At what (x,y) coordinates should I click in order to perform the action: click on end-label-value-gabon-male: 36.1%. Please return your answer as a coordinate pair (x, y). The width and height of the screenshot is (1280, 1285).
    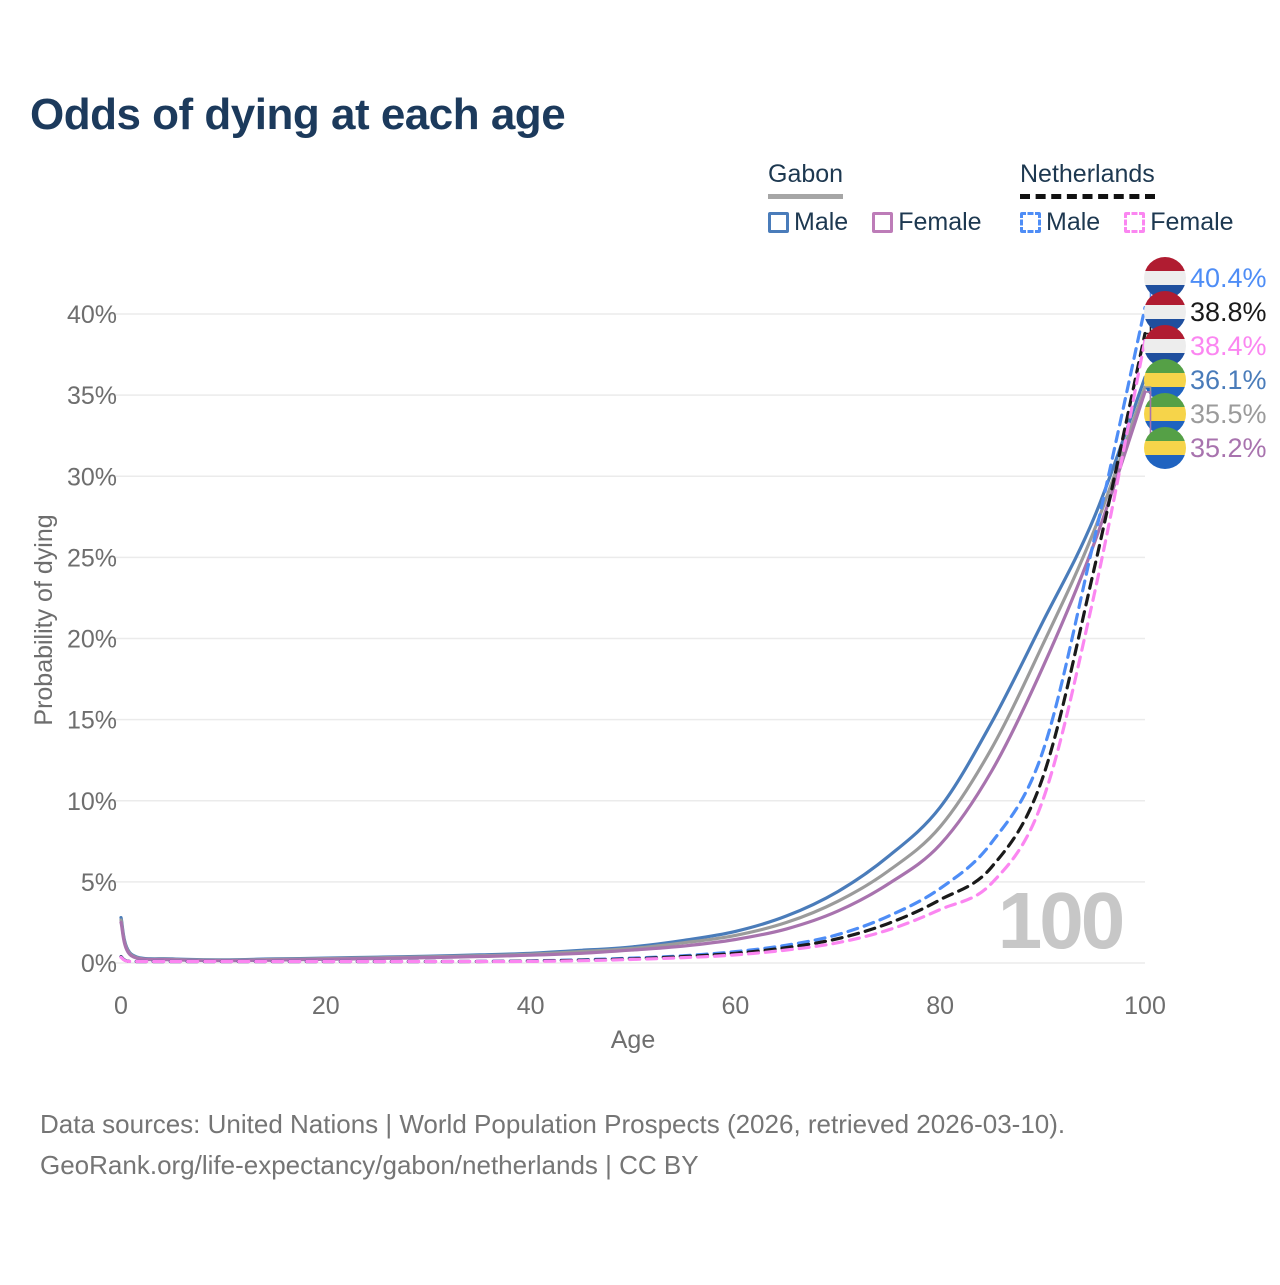
    Looking at the image, I should click on (1228, 380).